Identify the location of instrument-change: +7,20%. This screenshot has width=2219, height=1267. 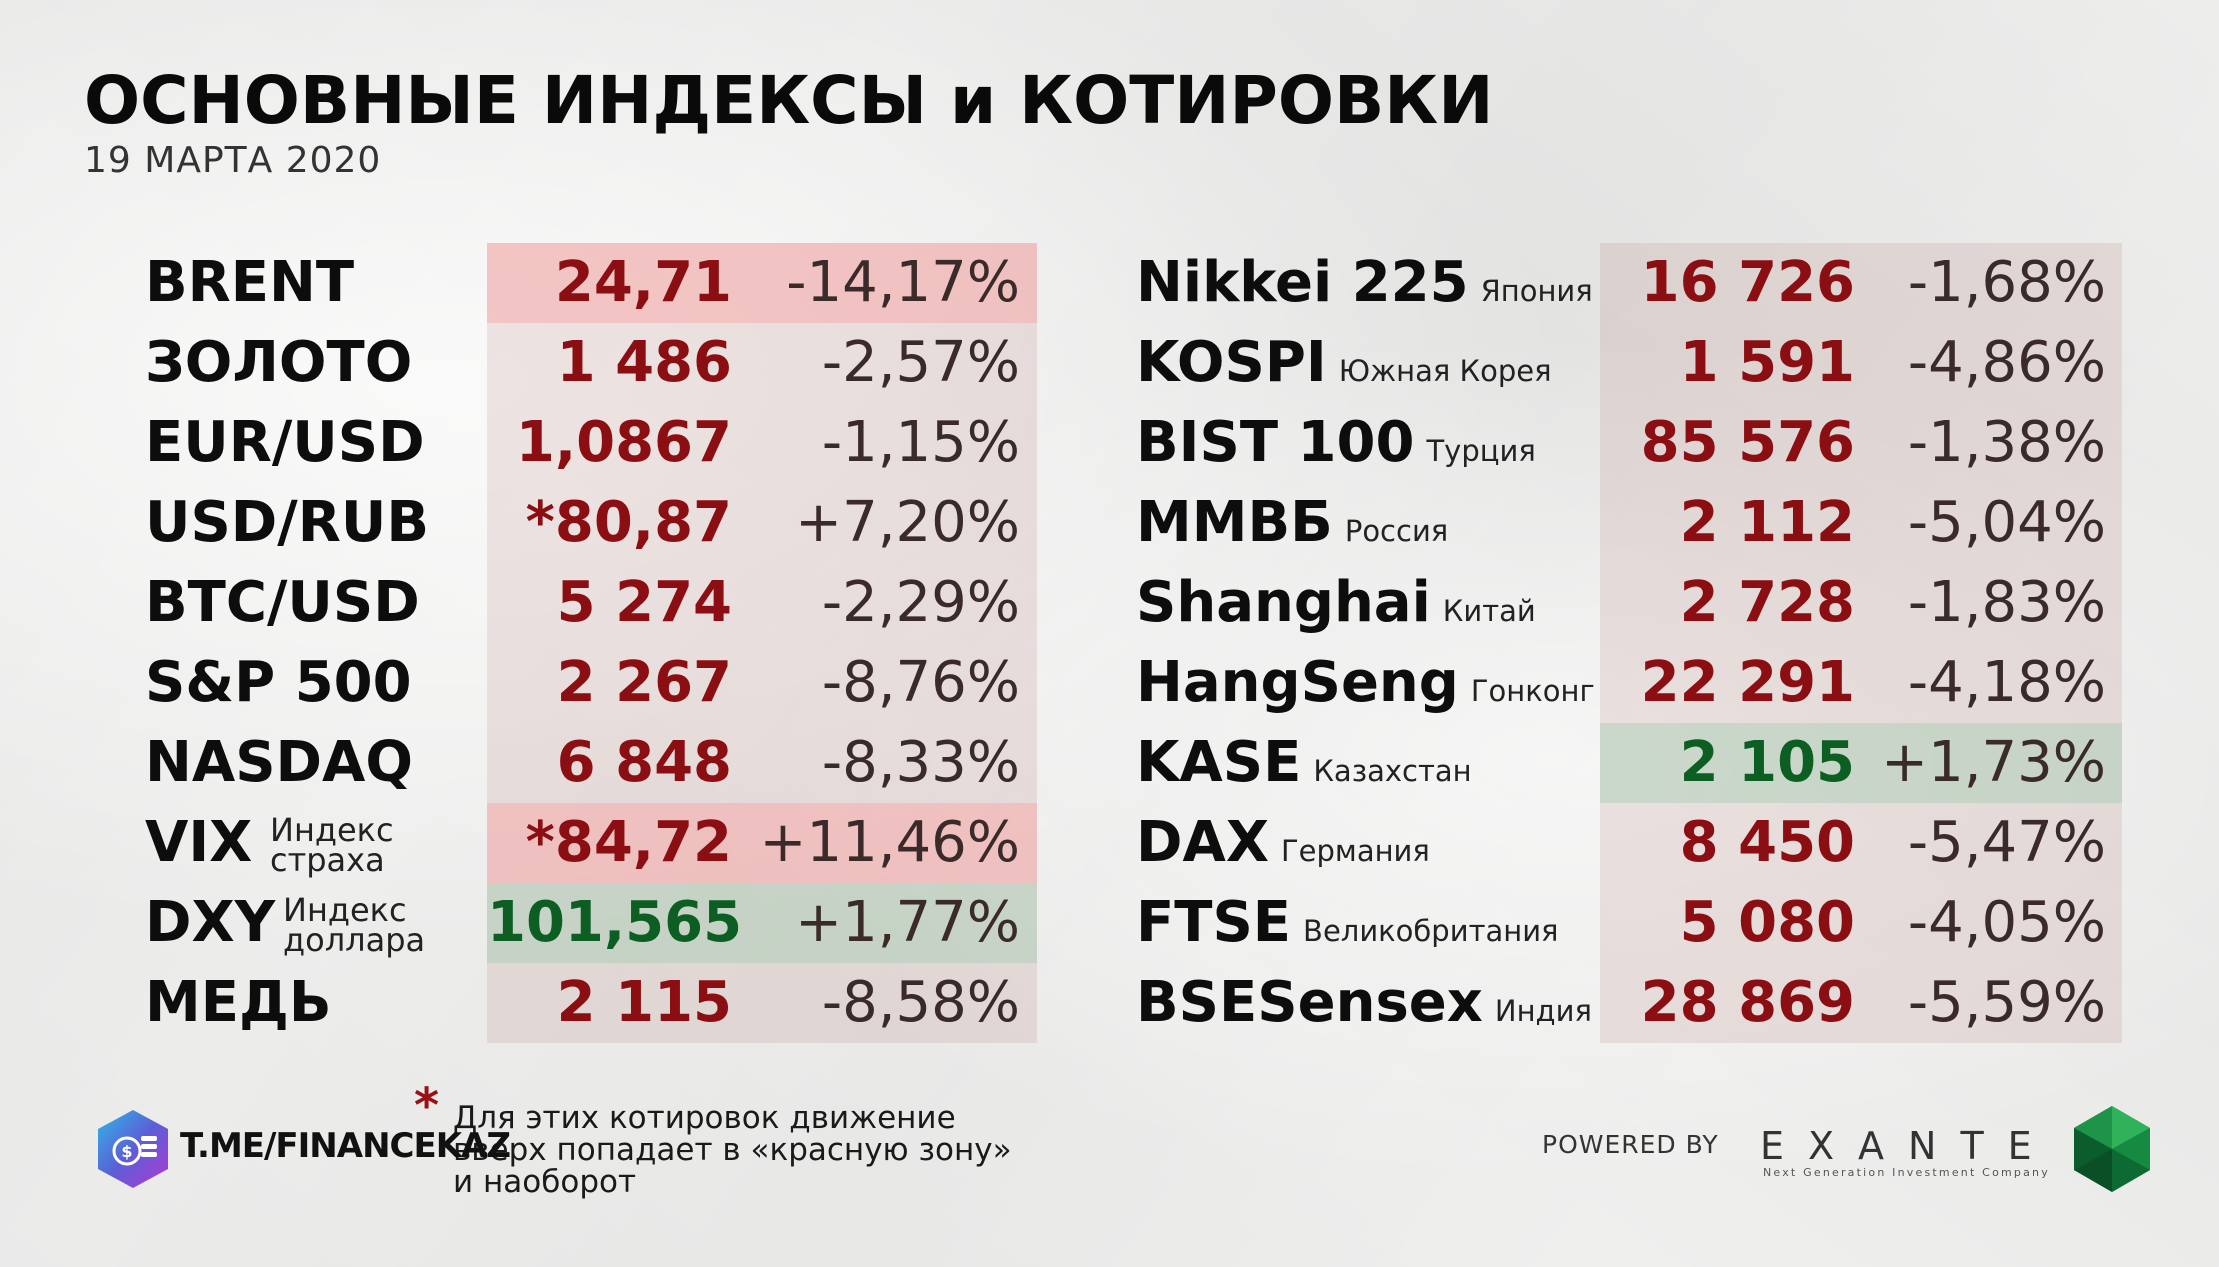
(907, 522).